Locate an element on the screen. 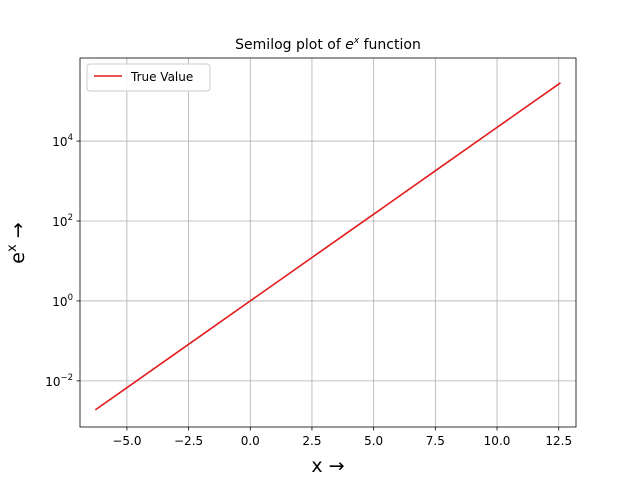 The width and height of the screenshot is (640, 480). chart-title-symbol: e is located at coordinates (349, 45).